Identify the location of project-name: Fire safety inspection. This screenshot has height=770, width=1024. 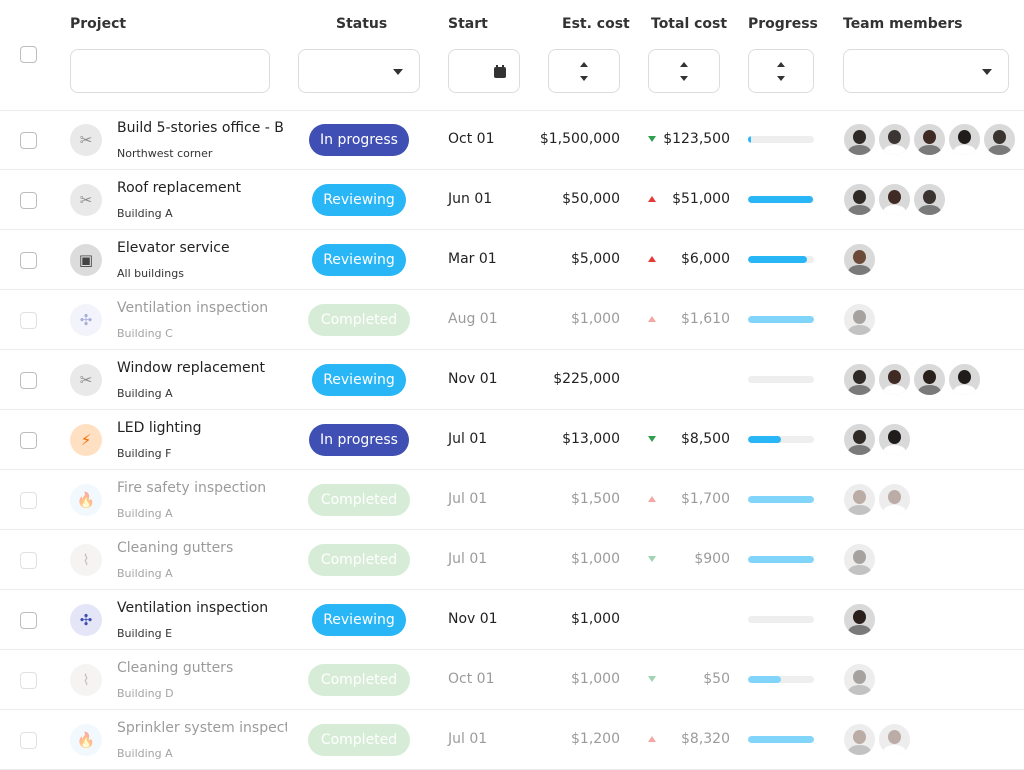
(192, 488).